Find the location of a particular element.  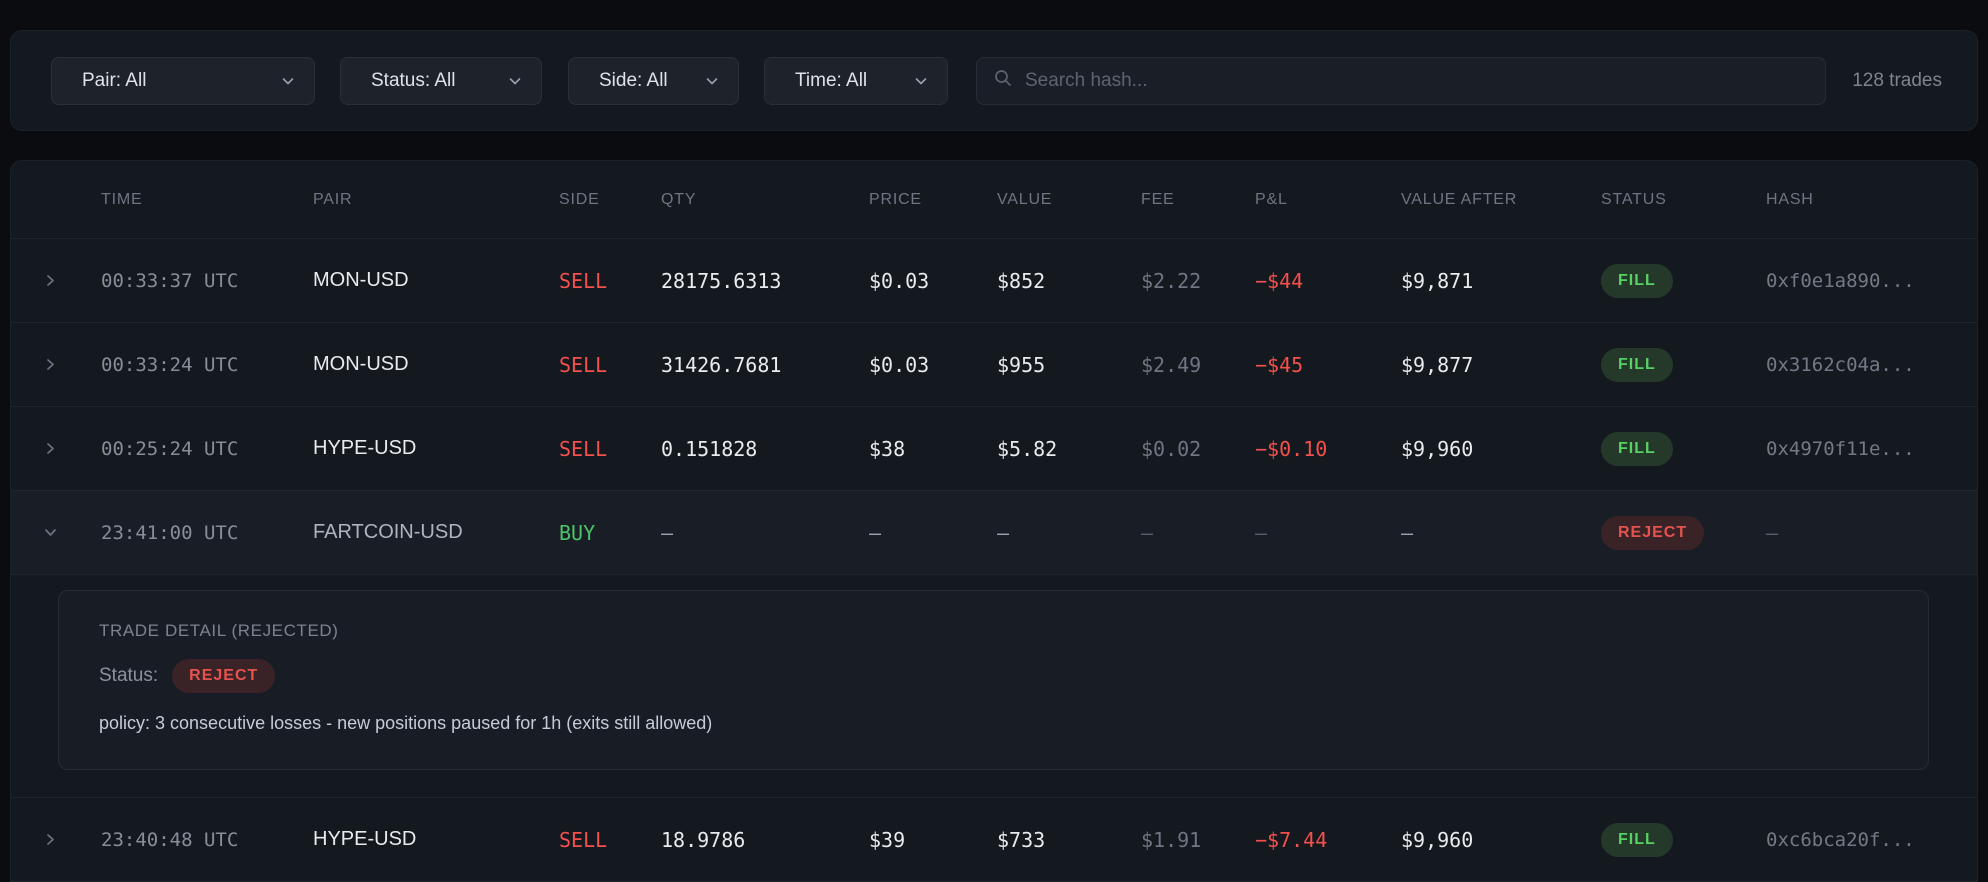

trade-pnl: – is located at coordinates (1261, 532).